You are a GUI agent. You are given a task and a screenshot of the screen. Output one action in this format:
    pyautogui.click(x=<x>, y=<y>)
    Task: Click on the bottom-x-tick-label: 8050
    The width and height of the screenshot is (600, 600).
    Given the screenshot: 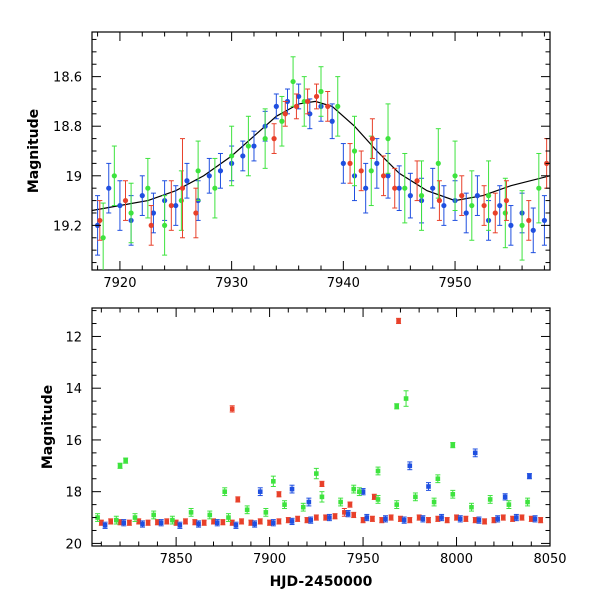 What is the action you would take?
    pyautogui.click(x=549, y=559)
    